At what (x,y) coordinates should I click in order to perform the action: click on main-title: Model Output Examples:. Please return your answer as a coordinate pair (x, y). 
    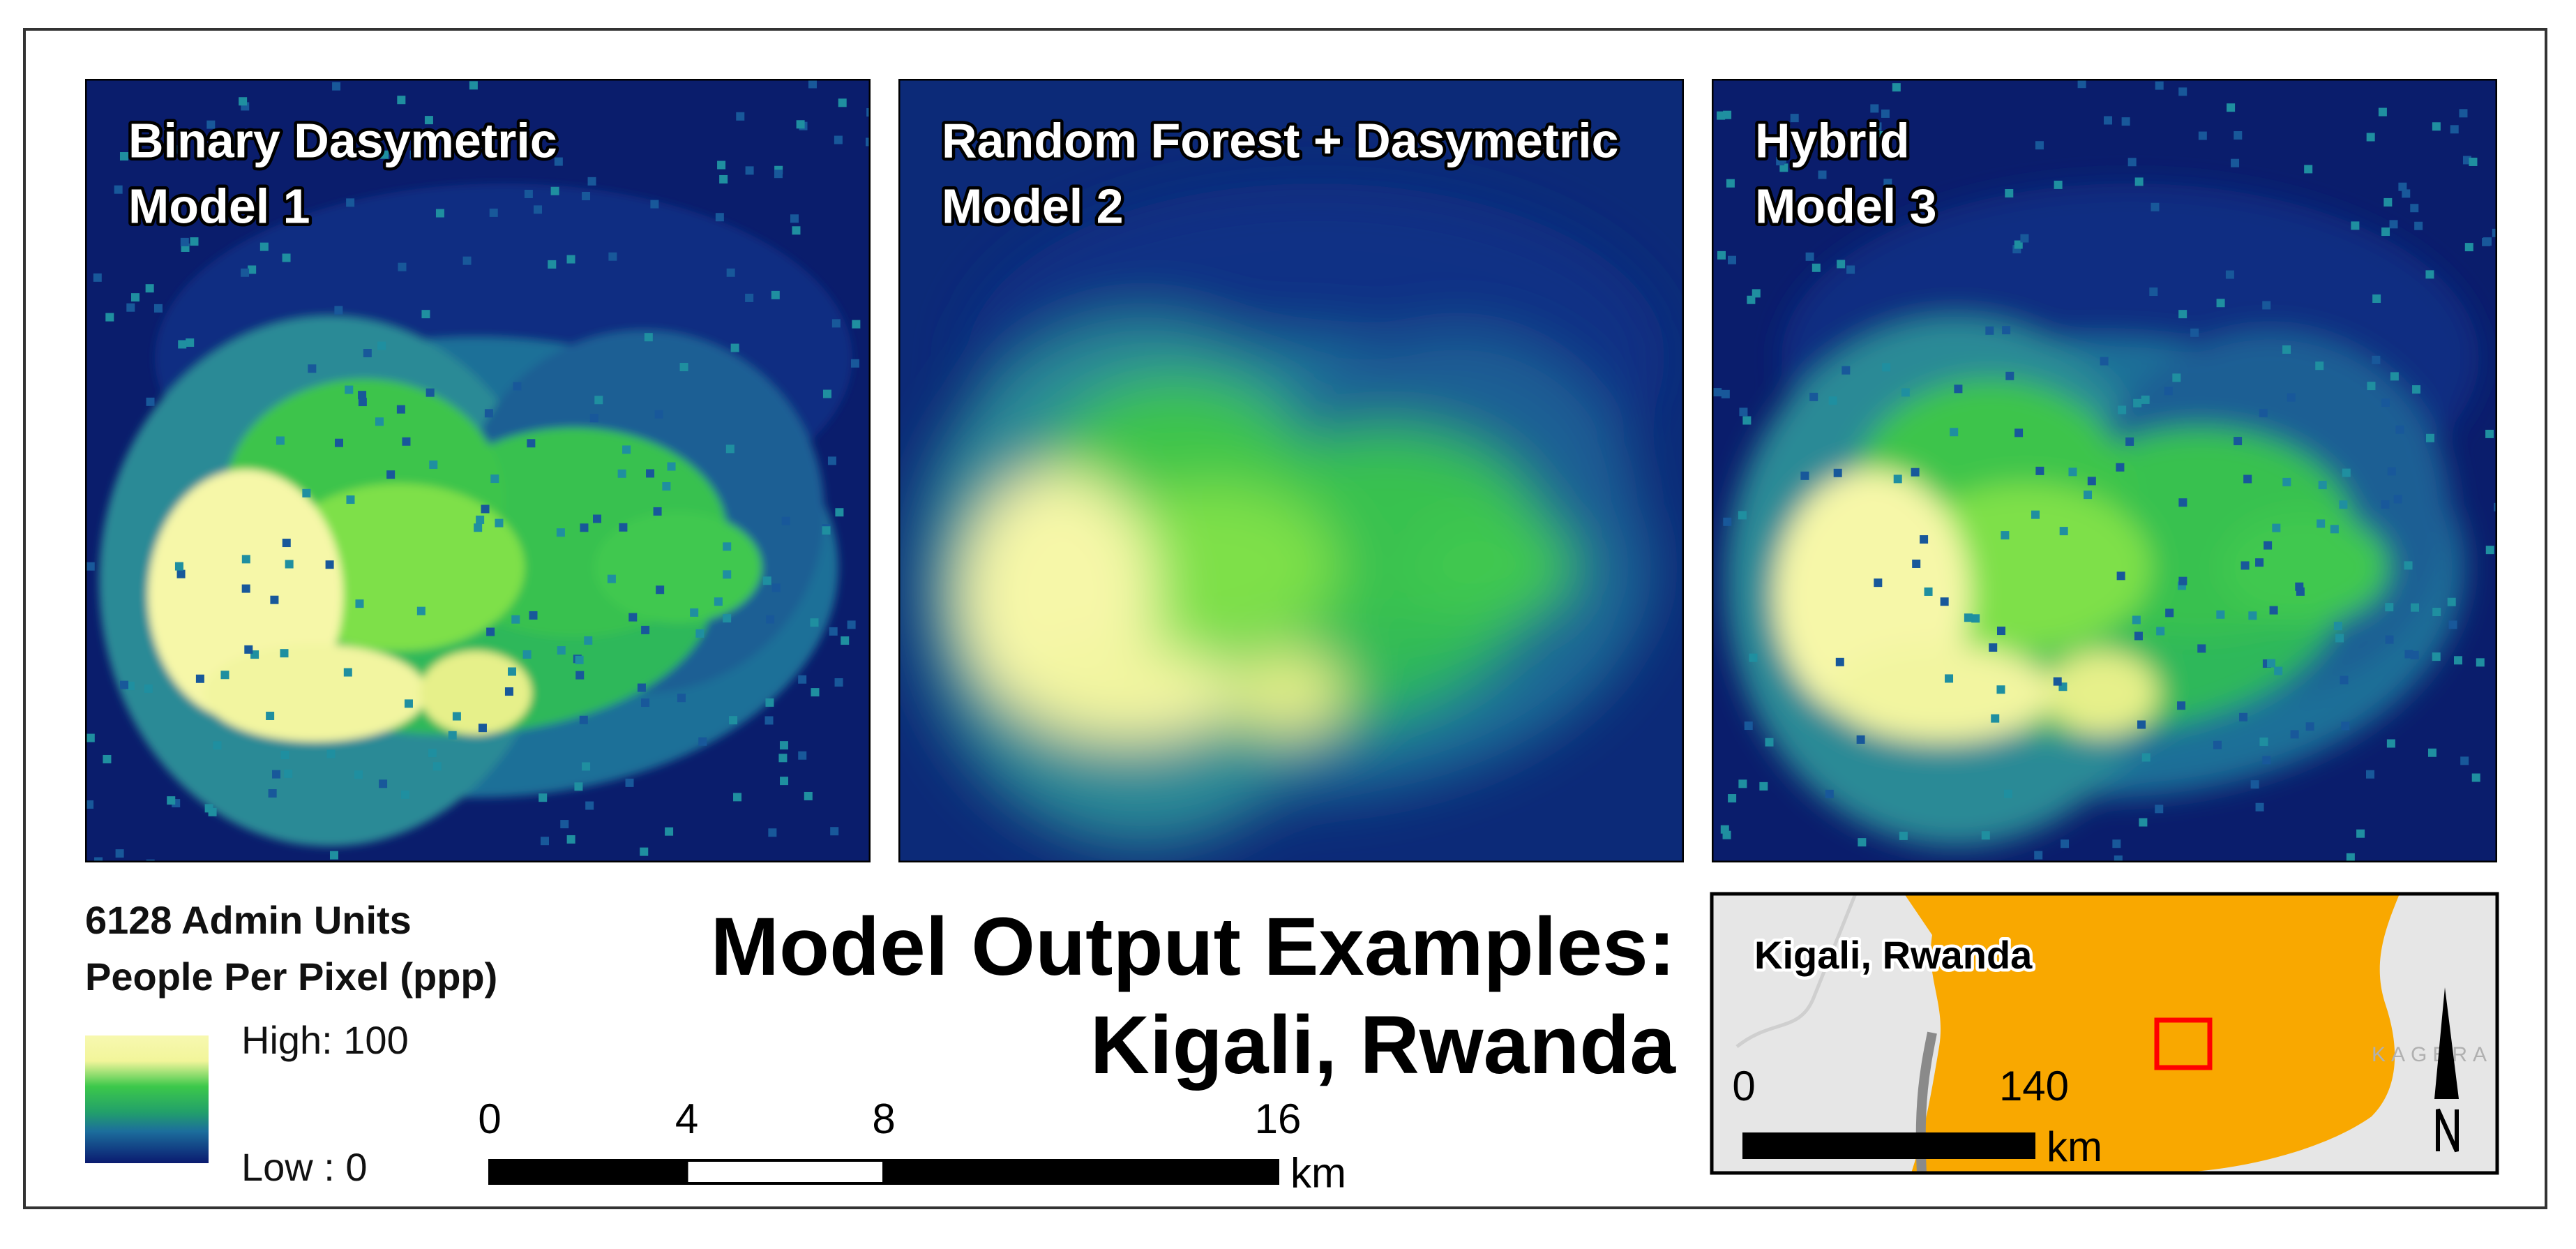
    Looking at the image, I should click on (1193, 947).